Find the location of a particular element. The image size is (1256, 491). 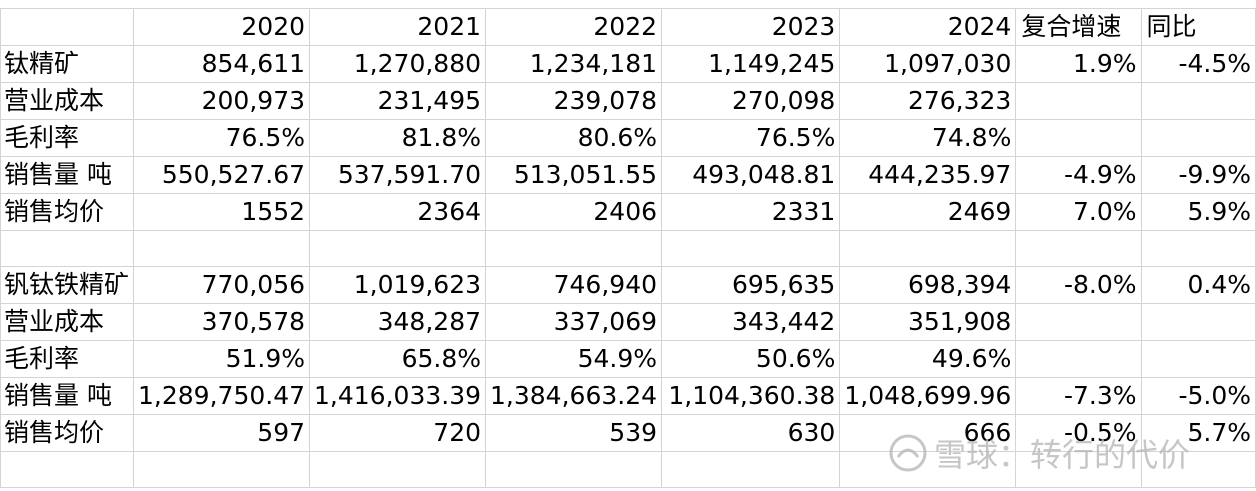

value-cell: 537,591.70 is located at coordinates (398, 175).